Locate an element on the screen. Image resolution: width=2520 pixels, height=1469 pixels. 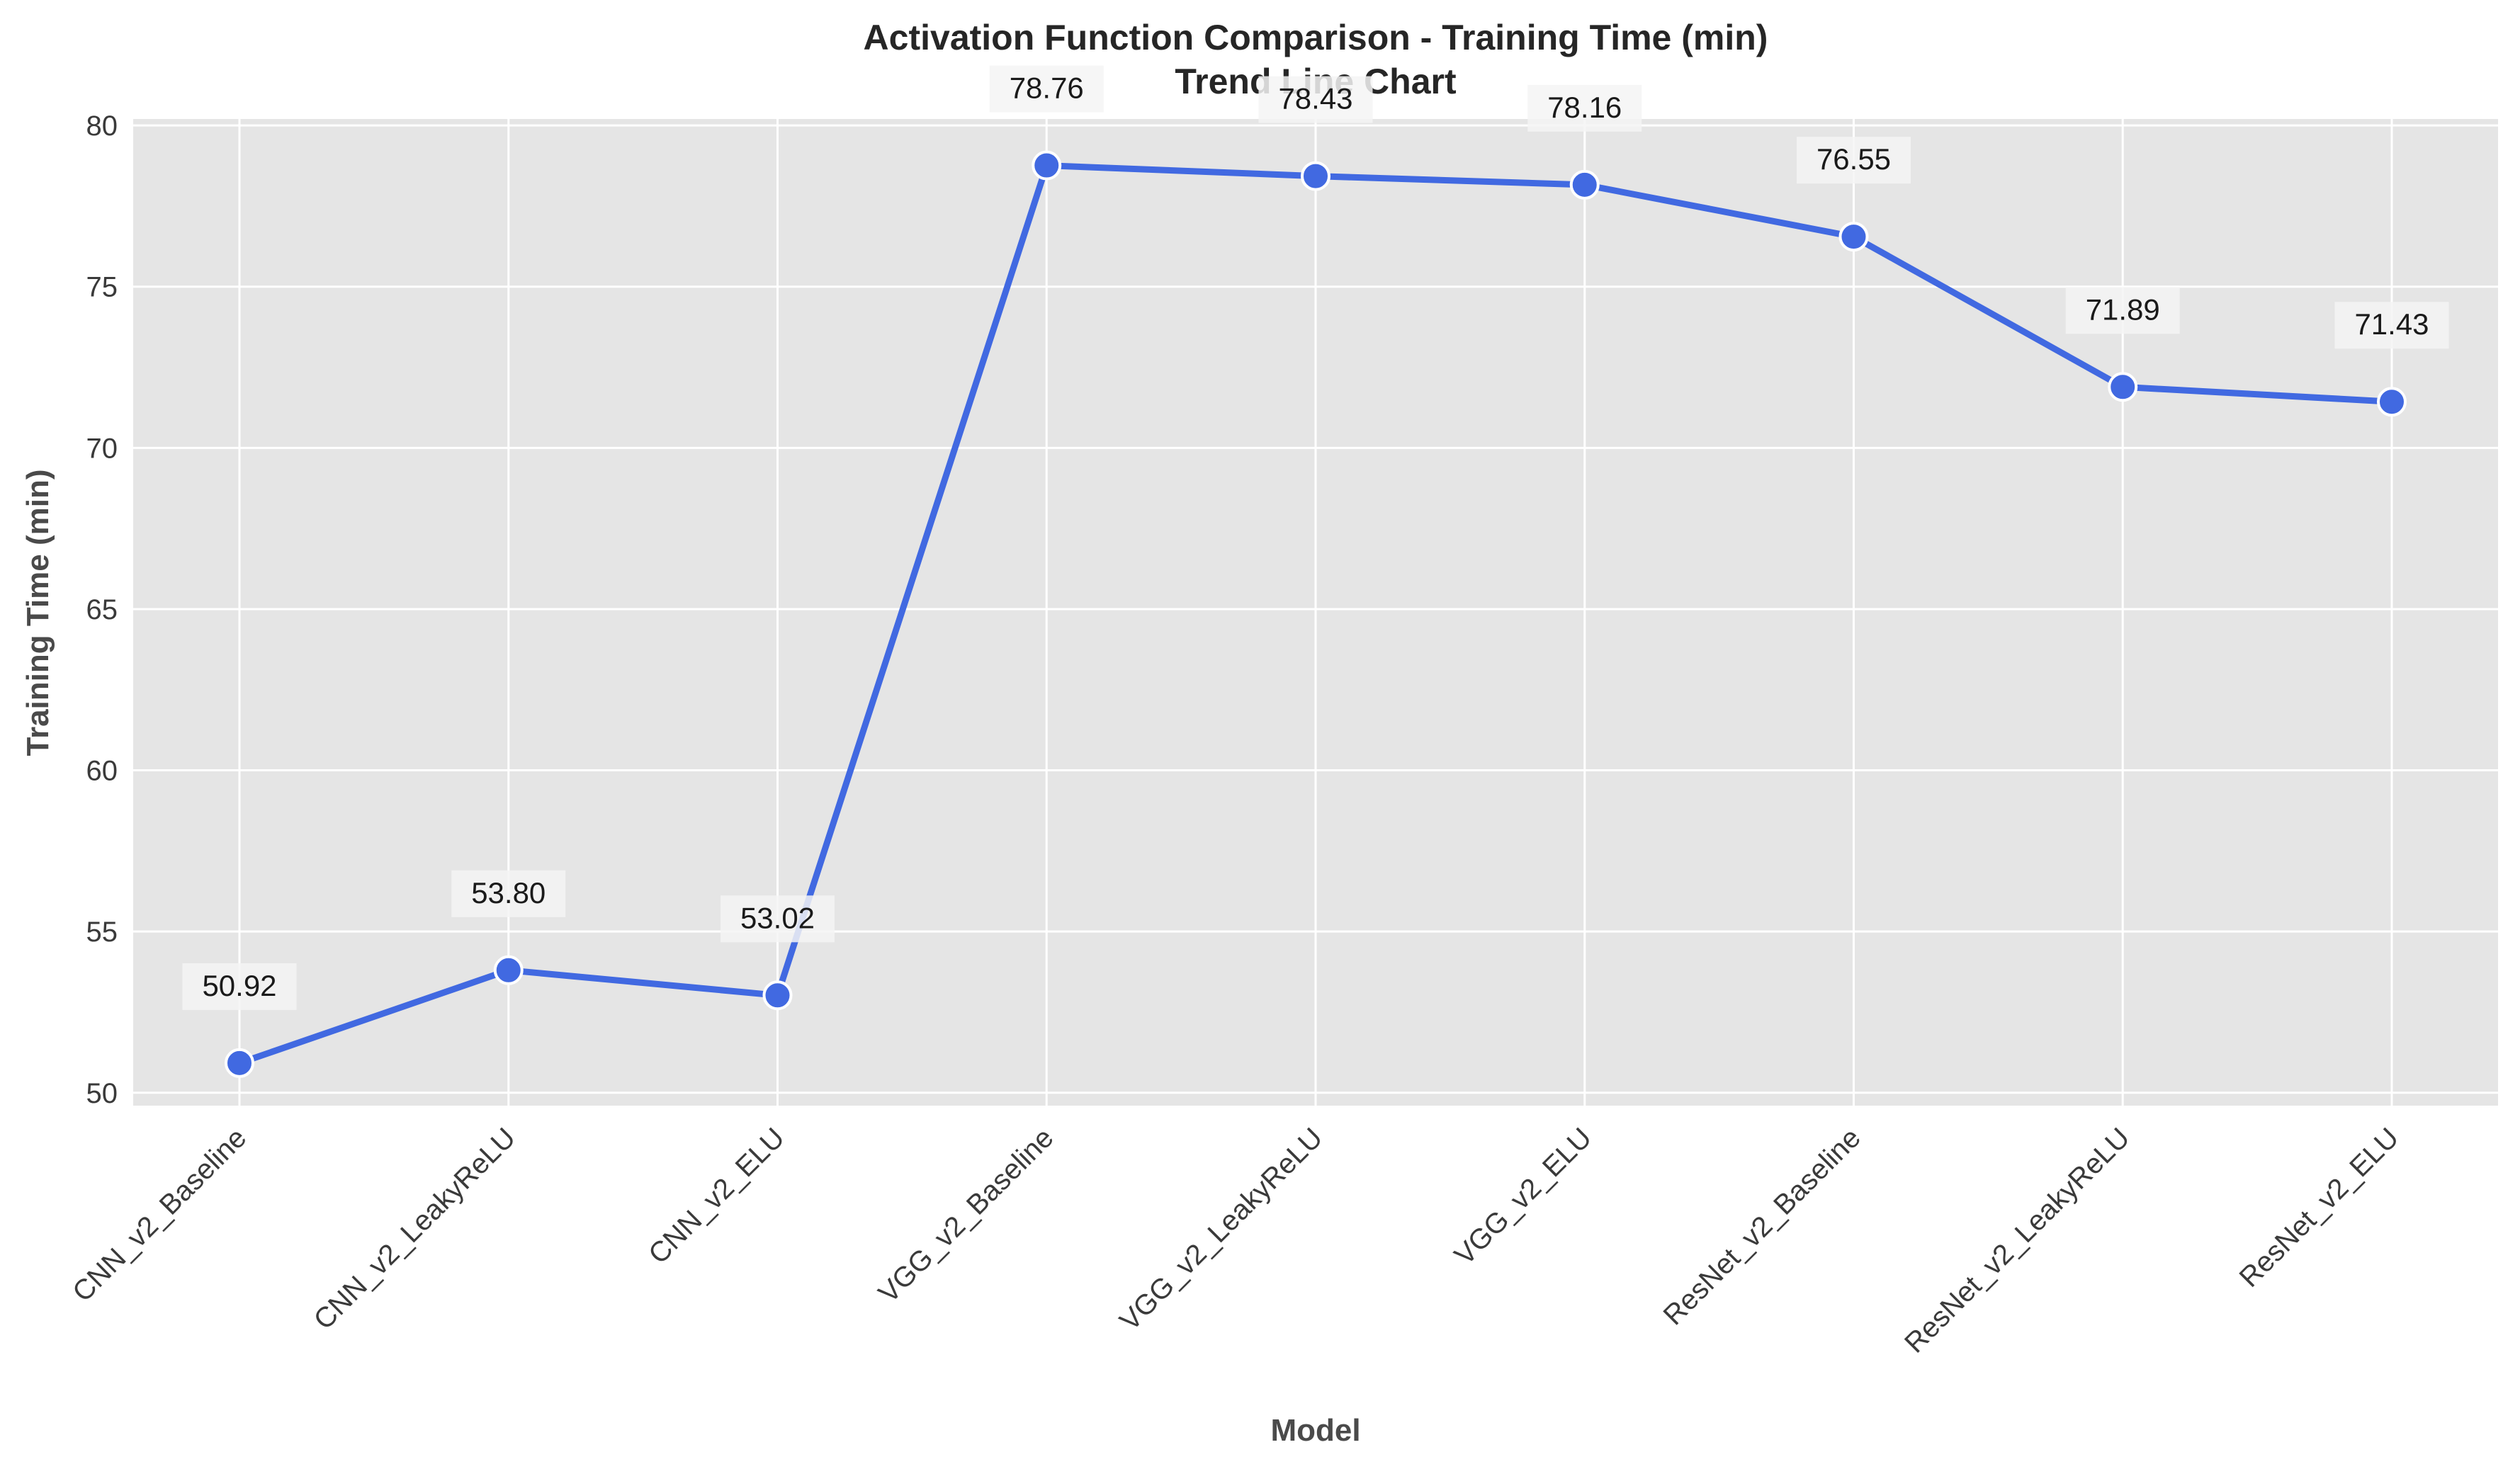
data-label: 53.80 is located at coordinates (509, 892).